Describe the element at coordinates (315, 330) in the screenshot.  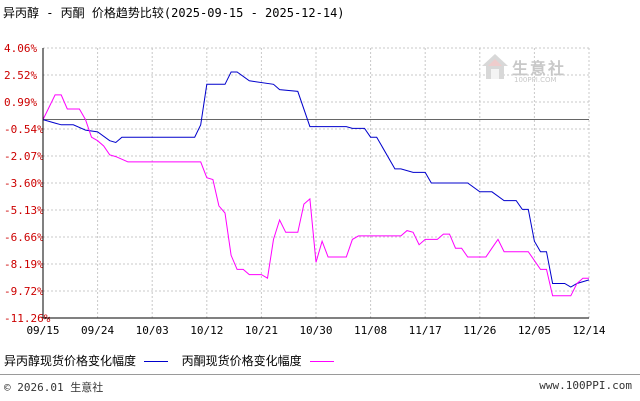
I see `x-tick-label: 10/30` at that location.